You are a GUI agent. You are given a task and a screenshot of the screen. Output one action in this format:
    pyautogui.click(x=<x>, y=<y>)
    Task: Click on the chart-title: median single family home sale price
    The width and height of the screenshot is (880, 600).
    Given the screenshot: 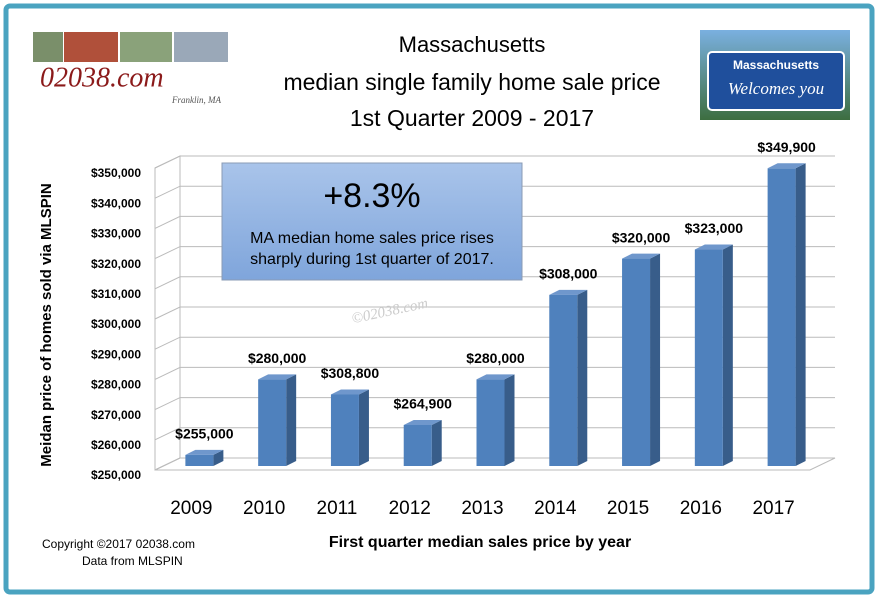 What is the action you would take?
    pyautogui.click(x=471, y=82)
    